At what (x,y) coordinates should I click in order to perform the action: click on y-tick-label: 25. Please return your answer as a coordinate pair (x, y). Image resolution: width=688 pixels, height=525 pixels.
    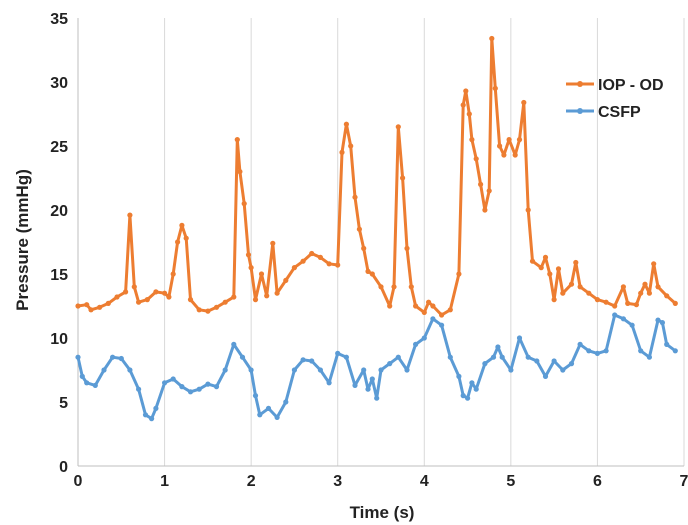
    Looking at the image, I should click on (59, 147).